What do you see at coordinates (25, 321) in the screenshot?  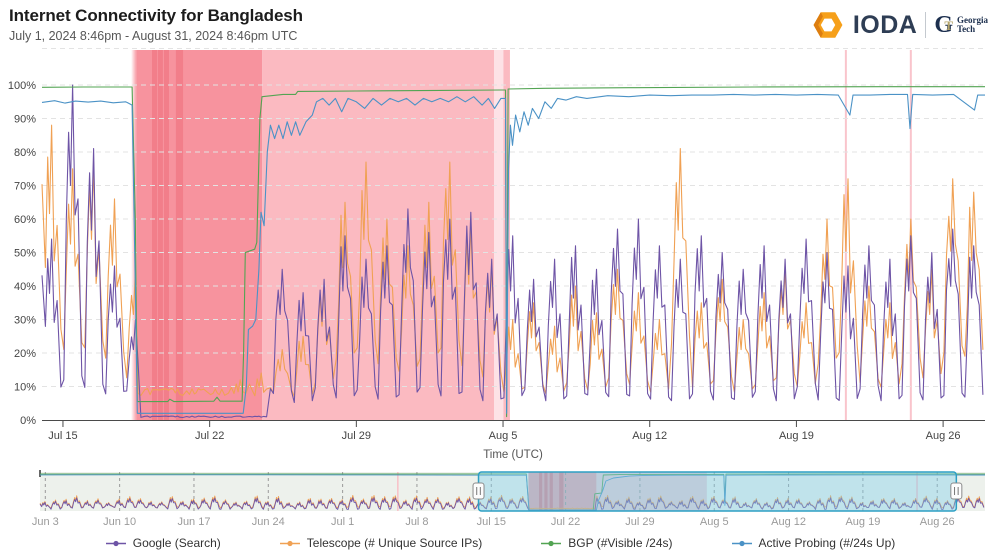 I see `y-tick-label: 30%` at bounding box center [25, 321].